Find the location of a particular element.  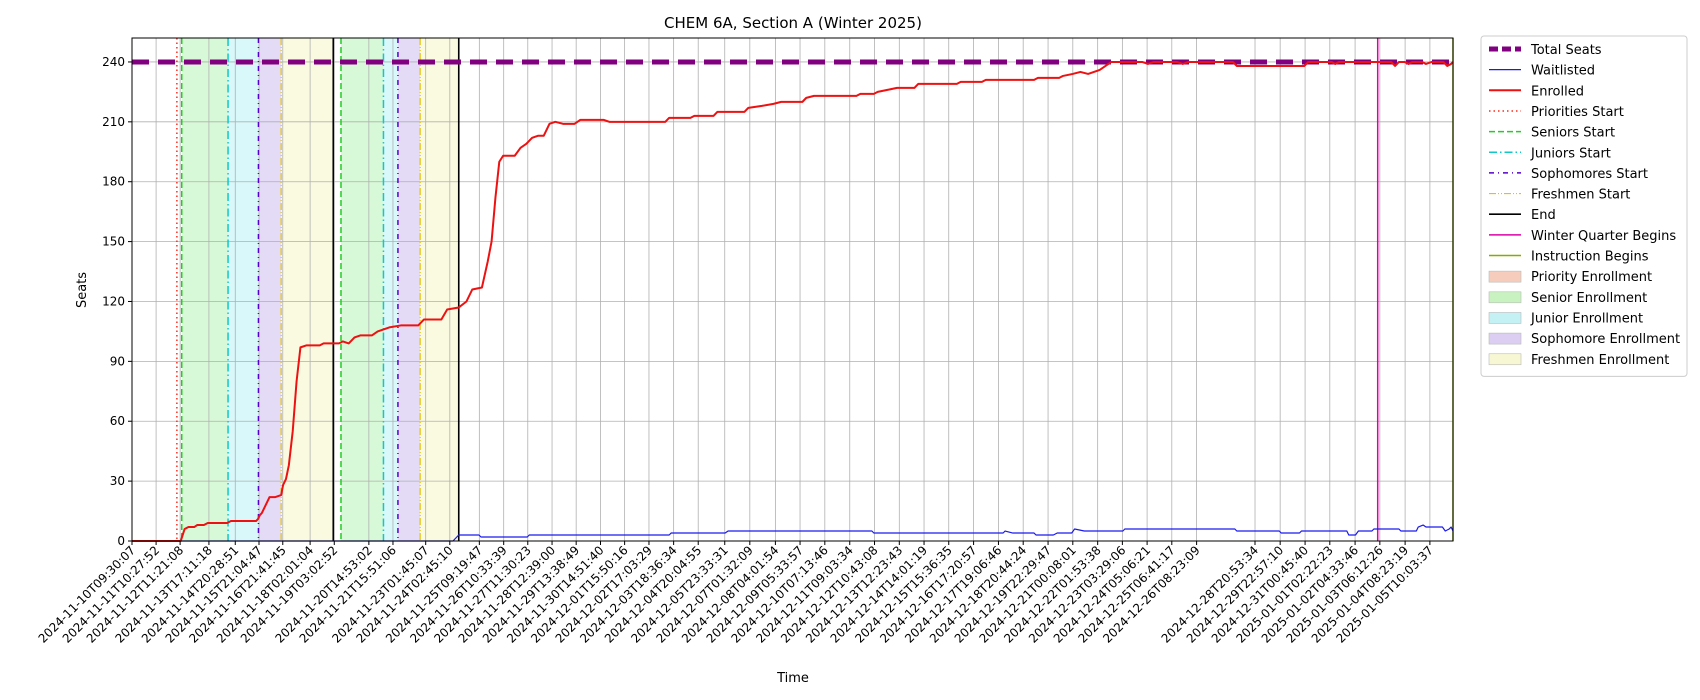

x-axis-title: Time is located at coordinates (792, 678).